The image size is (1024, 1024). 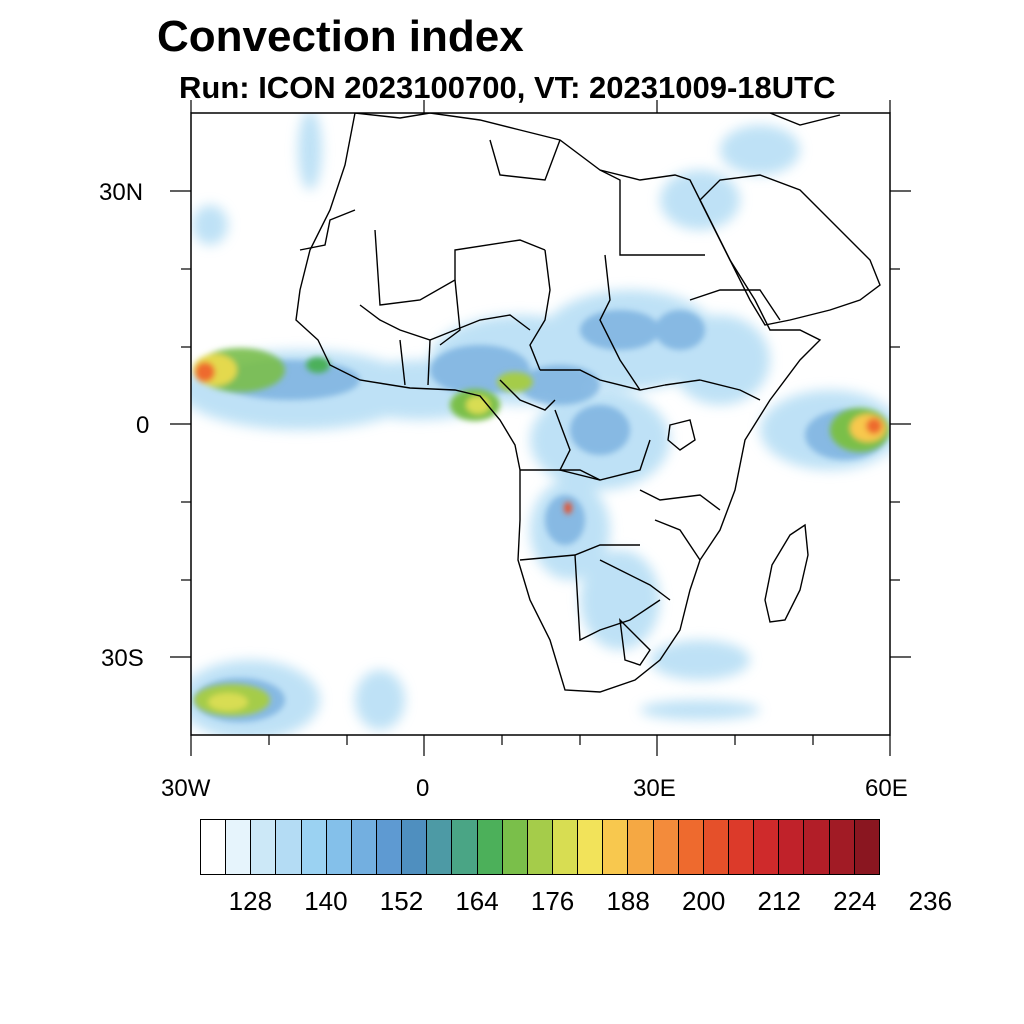 I want to click on lon-label-0: 0, so click(x=423, y=788).